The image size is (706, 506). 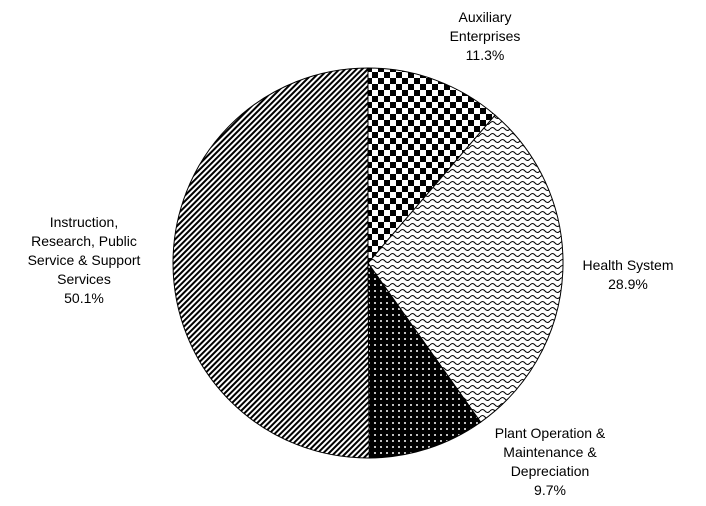 What do you see at coordinates (550, 490) in the screenshot?
I see `value-label: 9.7%` at bounding box center [550, 490].